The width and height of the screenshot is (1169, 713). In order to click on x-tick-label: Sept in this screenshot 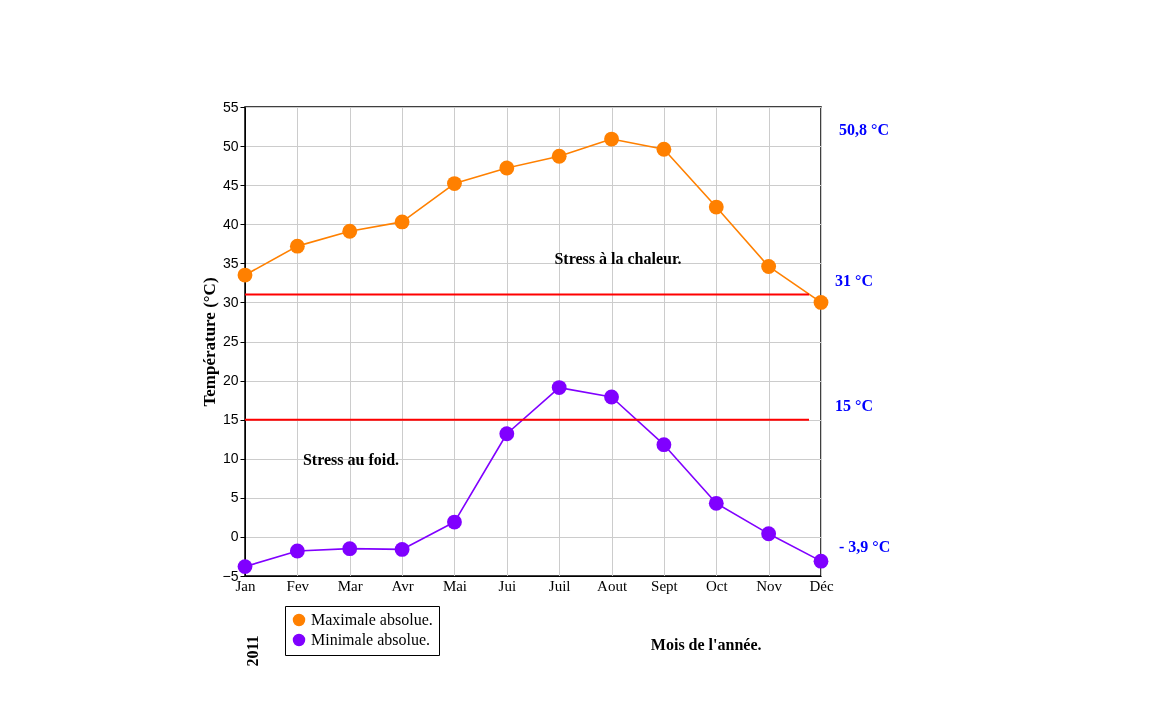, I will do `click(665, 585)`.